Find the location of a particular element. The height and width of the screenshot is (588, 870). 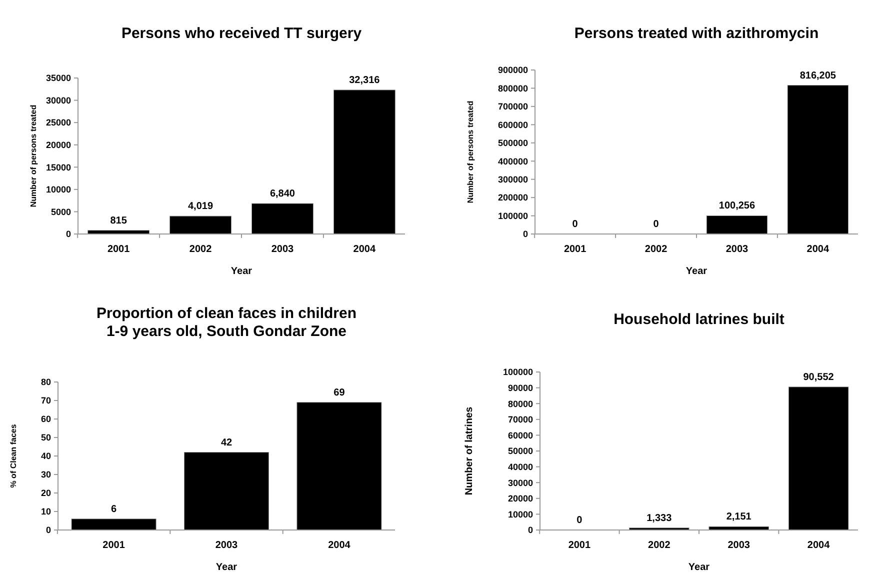

y-tick-label: 60 is located at coordinates (45, 419).